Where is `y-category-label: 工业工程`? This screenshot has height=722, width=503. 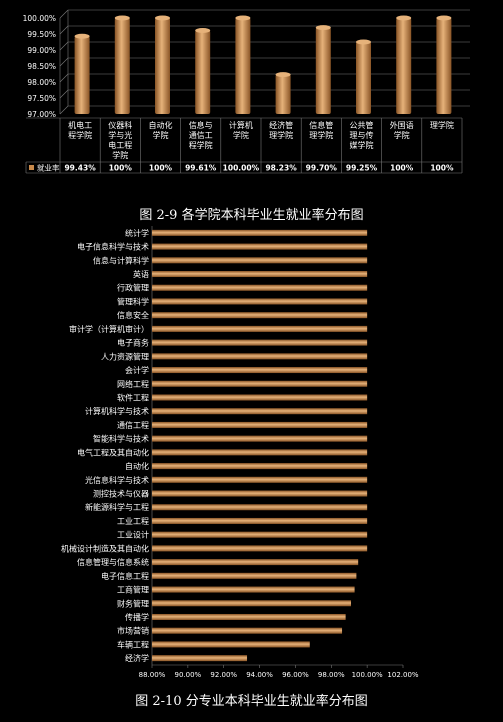
y-category-label: 工业工程 is located at coordinates (133, 521).